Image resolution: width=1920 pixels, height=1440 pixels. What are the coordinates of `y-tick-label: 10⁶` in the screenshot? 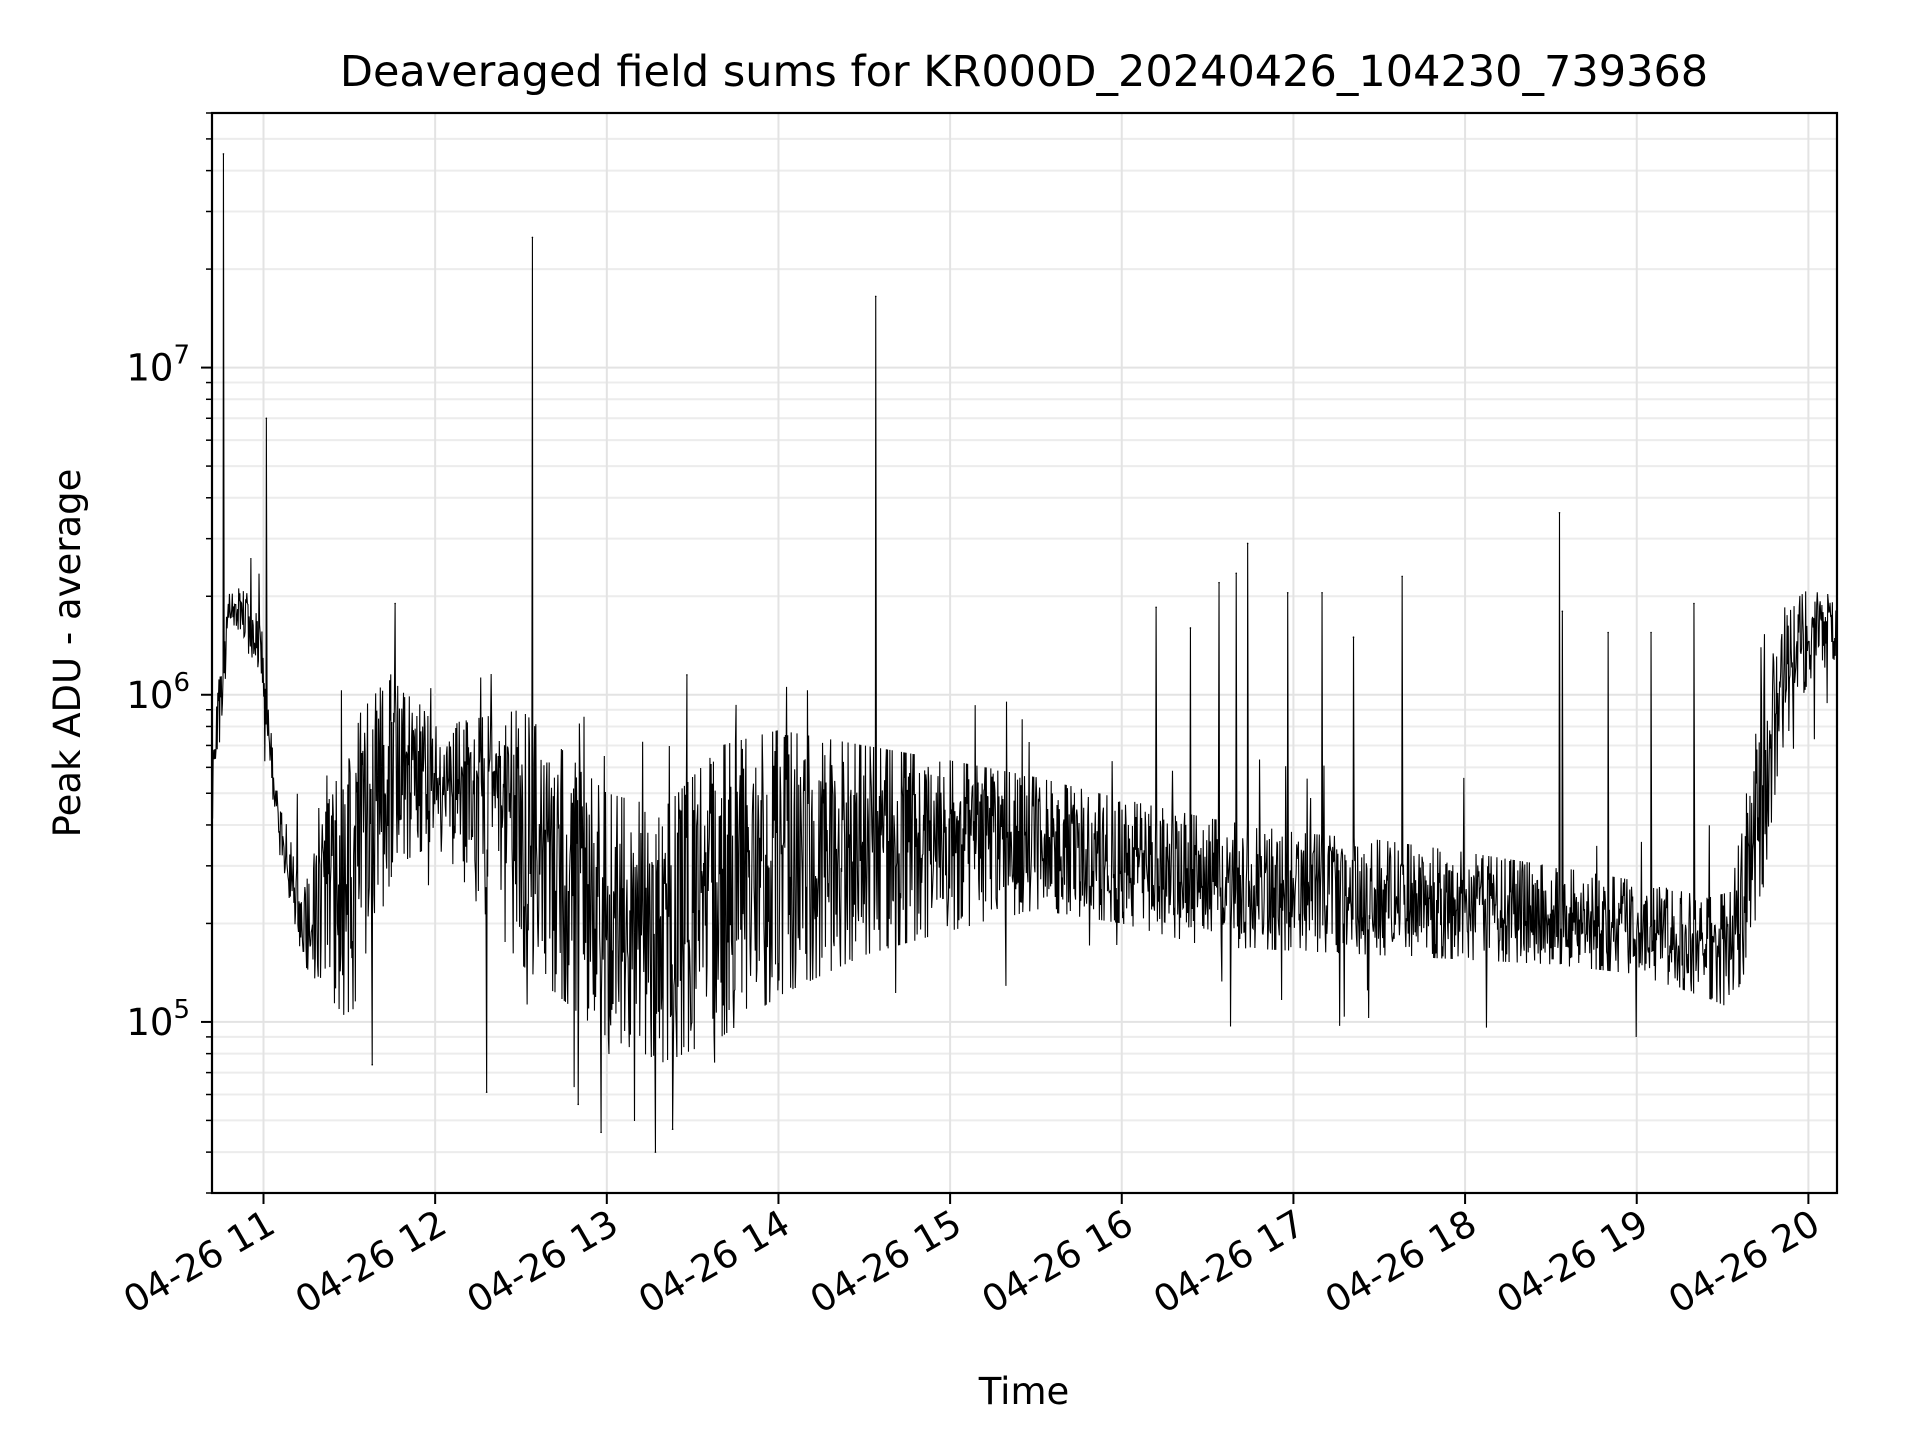 It's located at (158, 692).